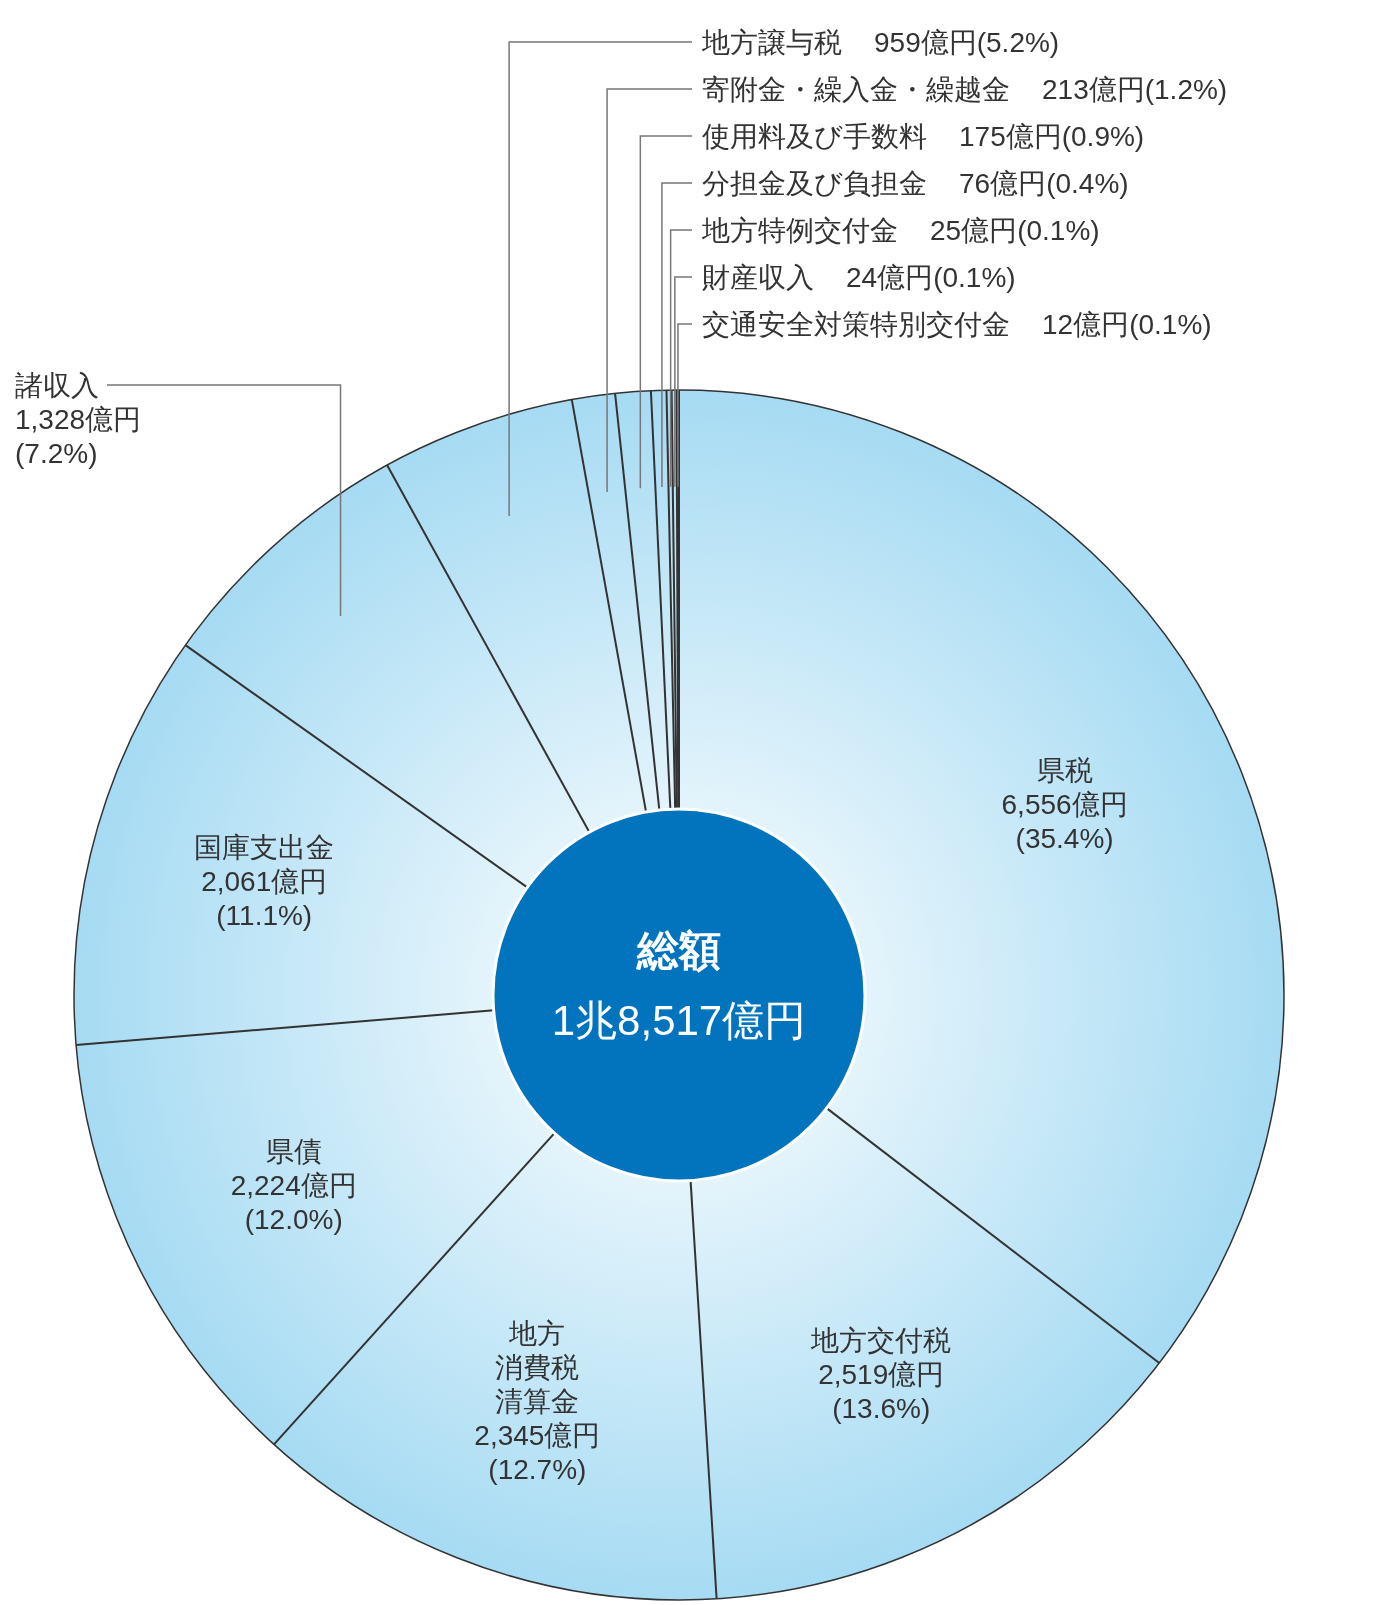  What do you see at coordinates (799, 230) in the screenshot?
I see `slice-label: 地方特例交付金` at bounding box center [799, 230].